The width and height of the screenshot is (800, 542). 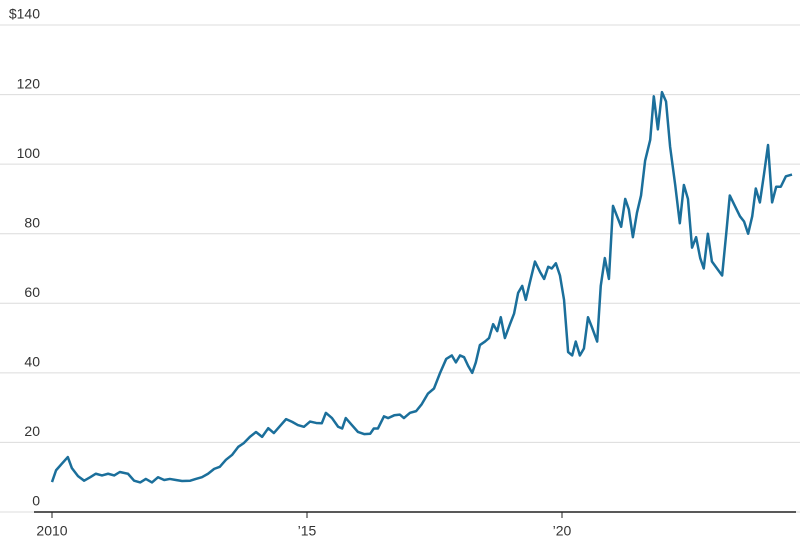 I want to click on y-tick-label: 100, so click(x=29, y=153).